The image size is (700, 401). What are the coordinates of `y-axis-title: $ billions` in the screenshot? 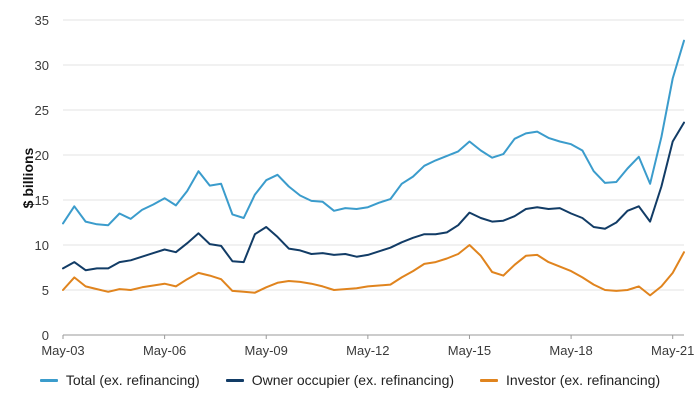 It's located at (28, 177).